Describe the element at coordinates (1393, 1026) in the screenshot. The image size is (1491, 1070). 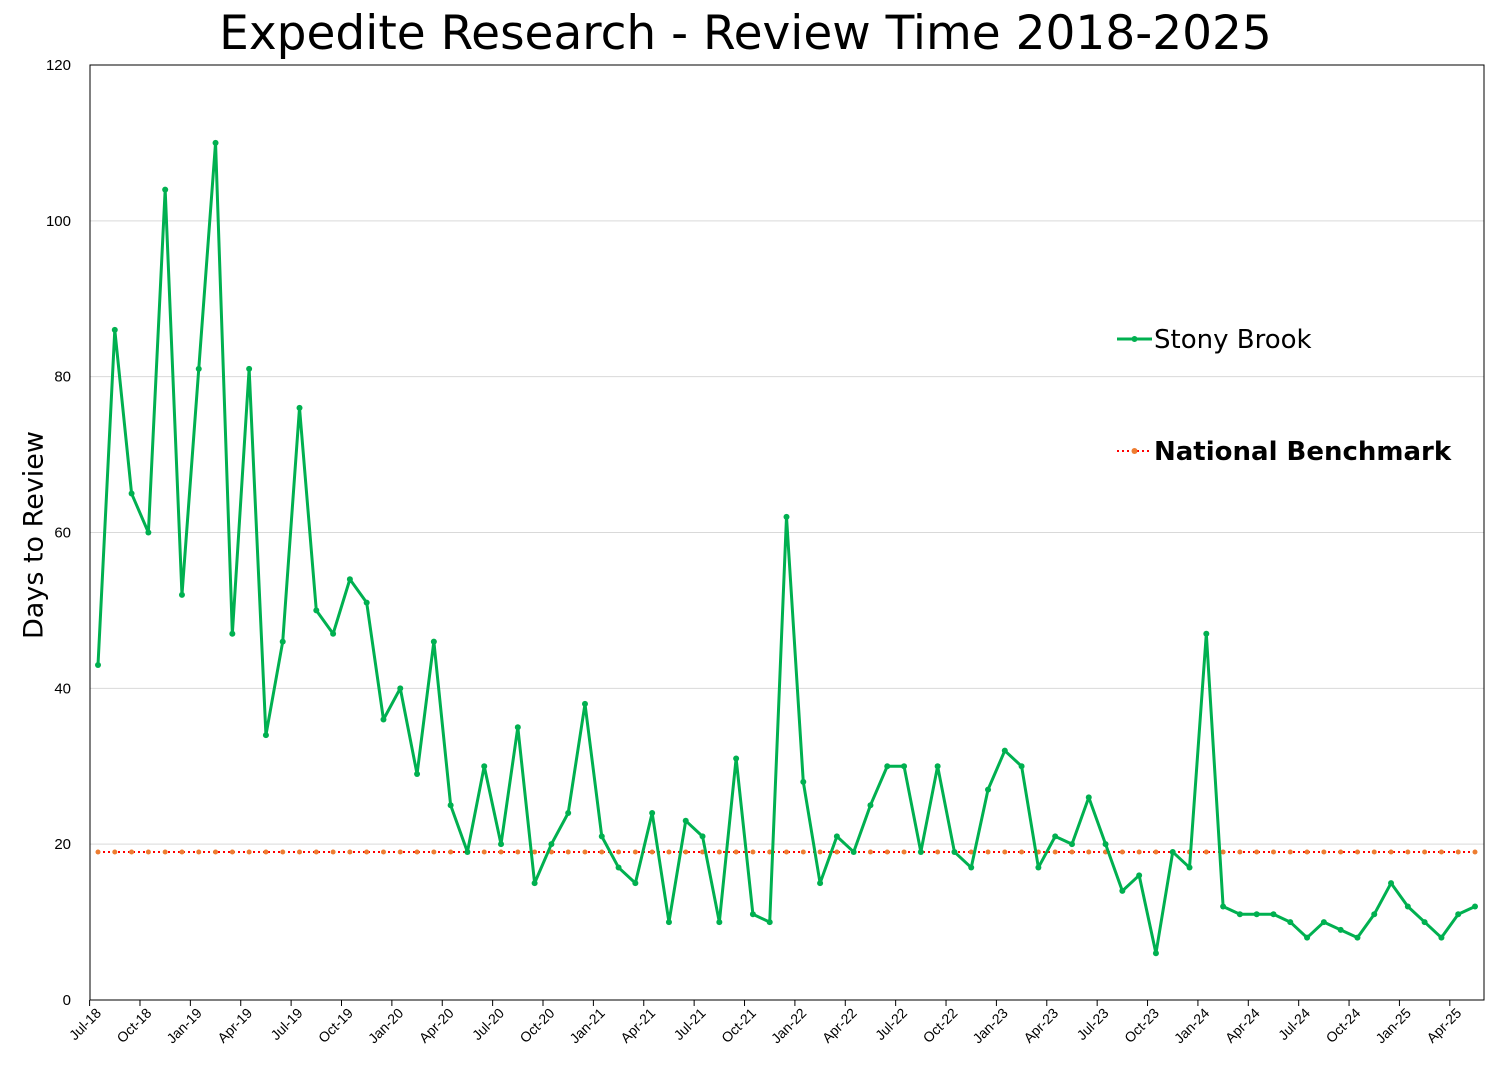
I see `x-tick-label: Jan-25` at that location.